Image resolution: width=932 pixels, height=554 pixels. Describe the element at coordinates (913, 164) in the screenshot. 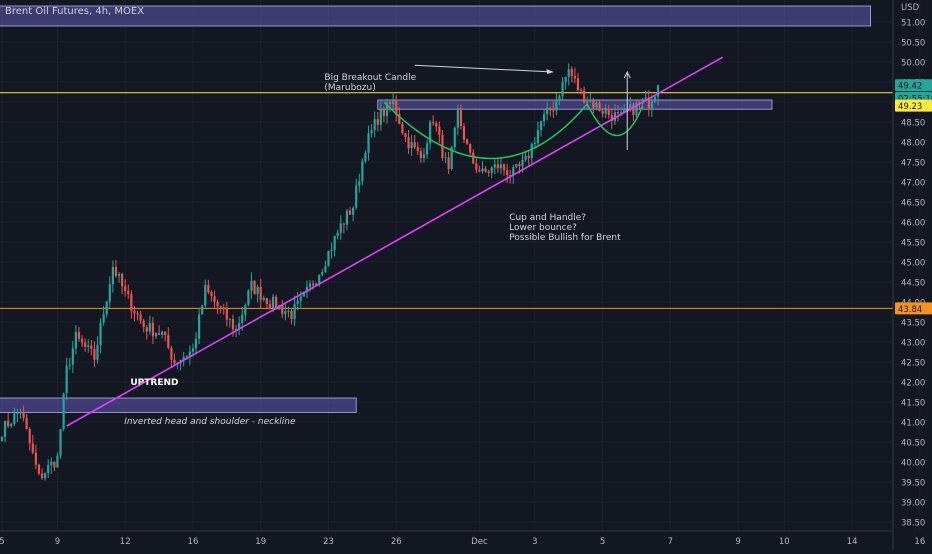

I see `price-tick-label: 47.50` at that location.